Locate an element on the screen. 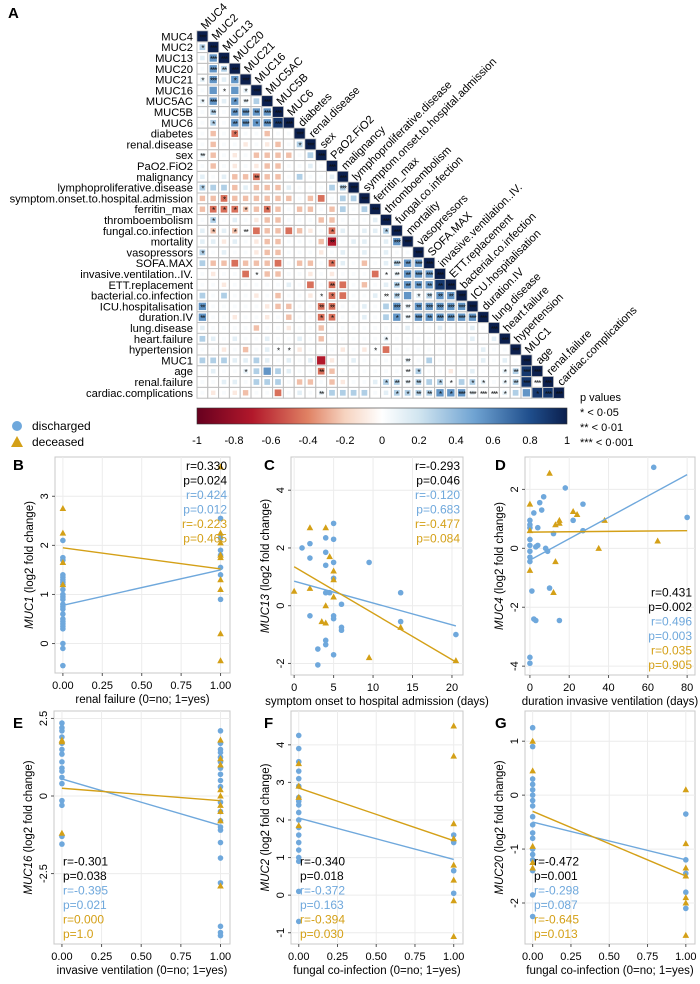  pvalue-legend-item: ** < 0·01 is located at coordinates (601, 428).